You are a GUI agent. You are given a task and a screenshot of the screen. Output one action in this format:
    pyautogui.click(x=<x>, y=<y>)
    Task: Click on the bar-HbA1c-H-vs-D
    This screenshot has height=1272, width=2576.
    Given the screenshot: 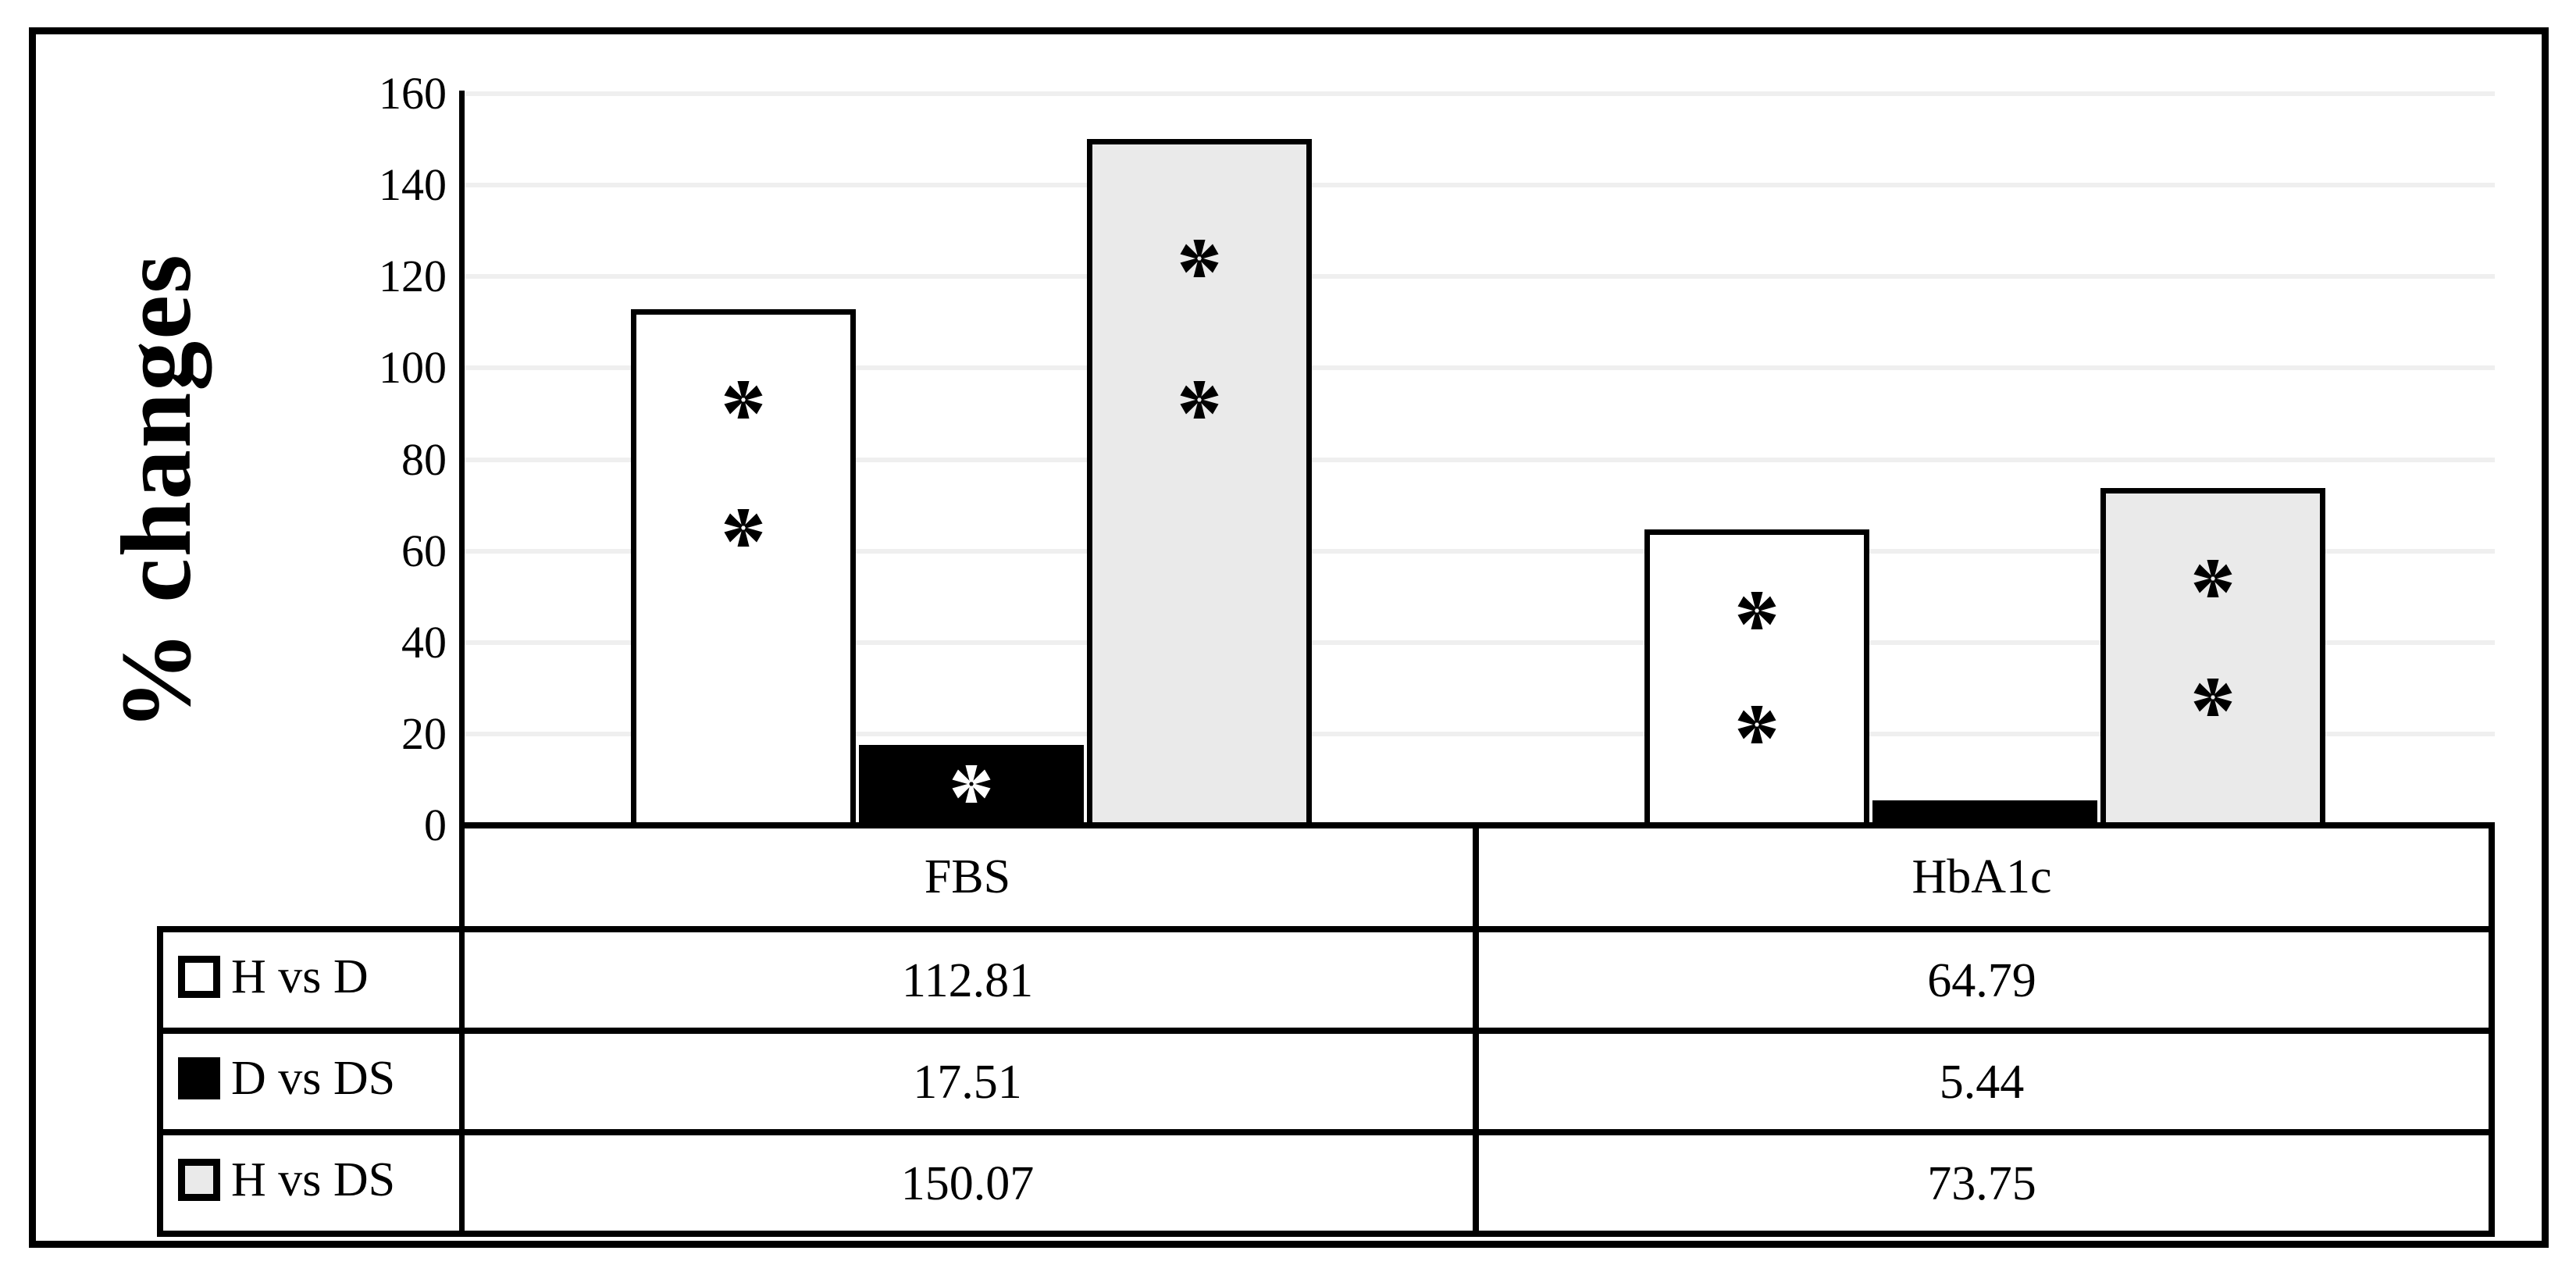 What is the action you would take?
    pyautogui.click(x=1756, y=678)
    